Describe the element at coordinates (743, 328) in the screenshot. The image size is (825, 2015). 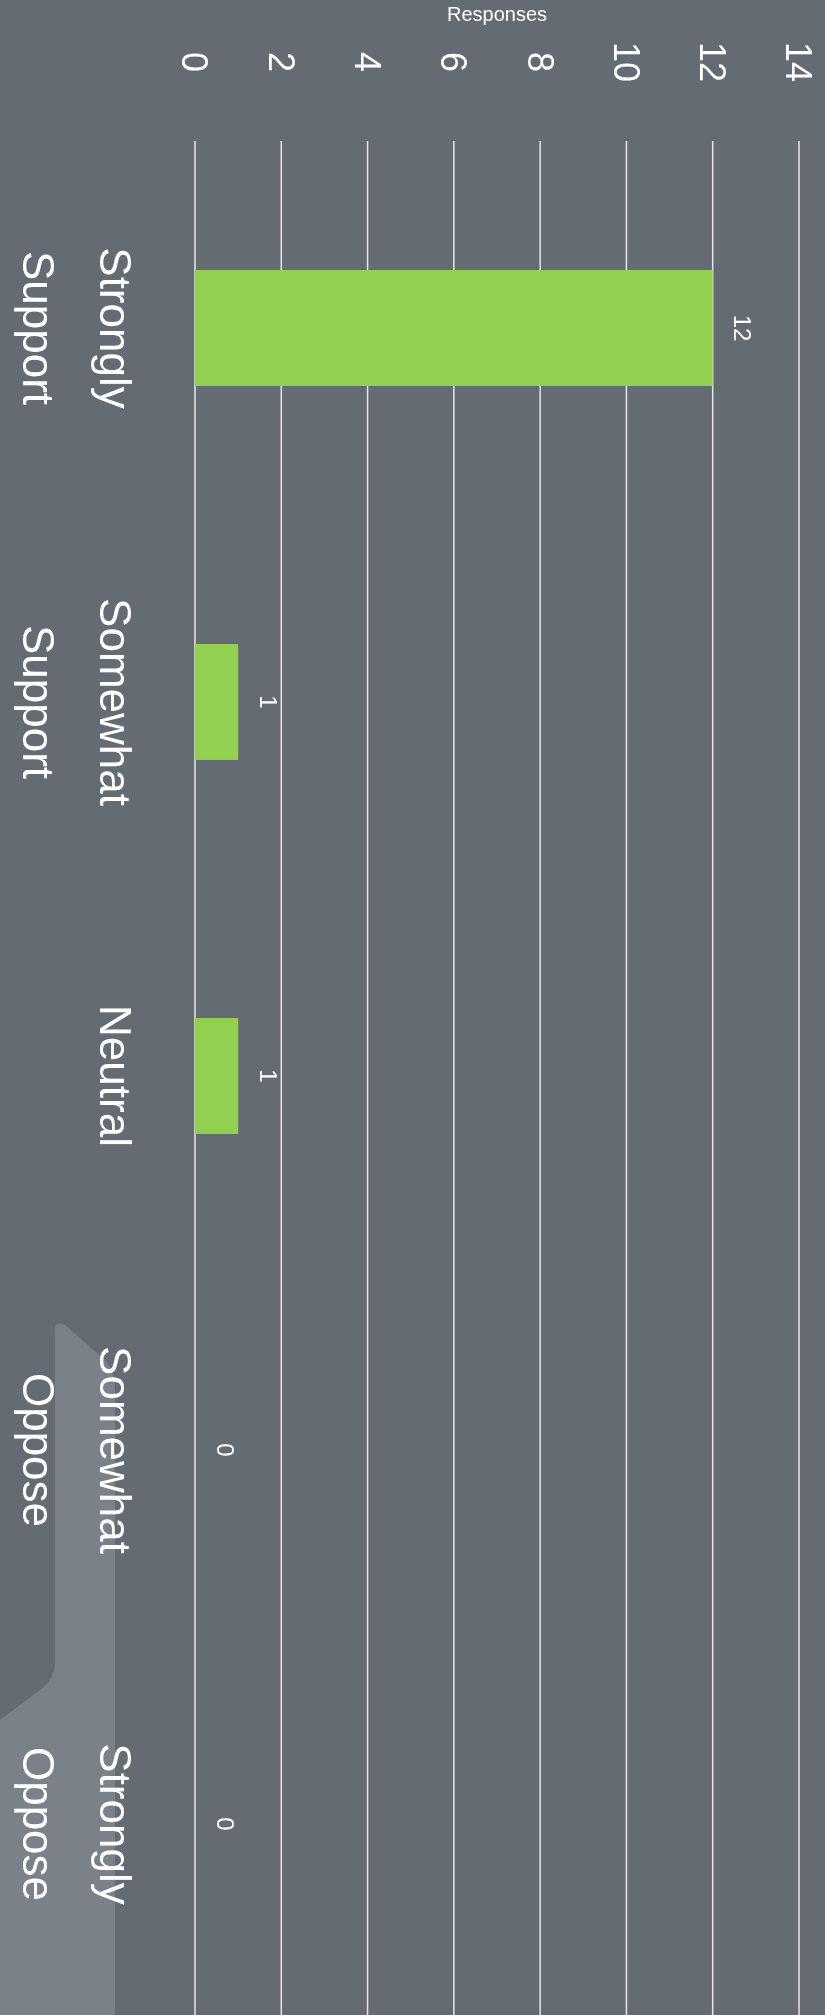
I see `data-label: 12` at that location.